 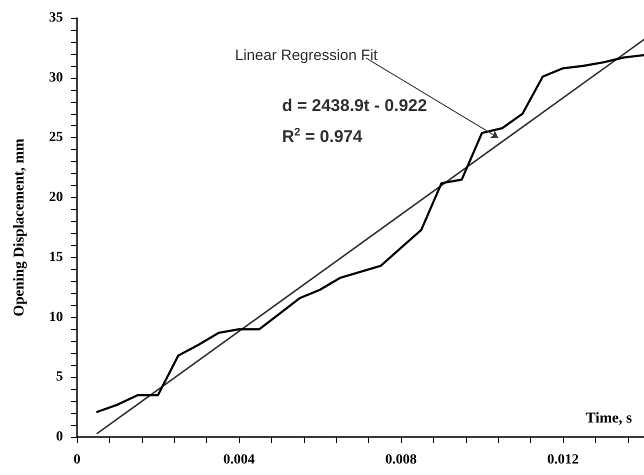 I want to click on y-tick-label: 35, so click(x=56, y=18).